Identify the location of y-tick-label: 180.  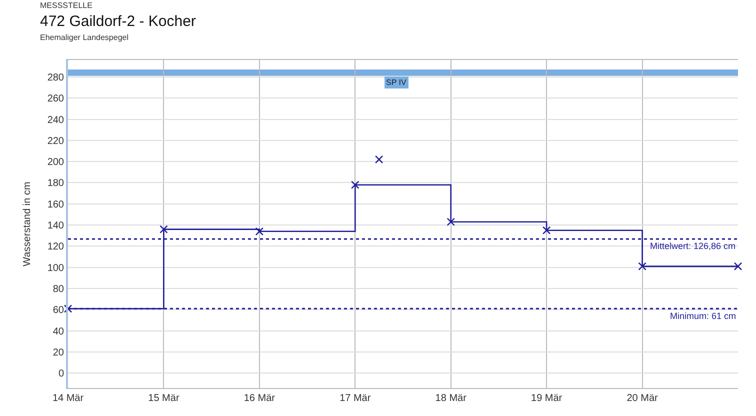
(55, 184).